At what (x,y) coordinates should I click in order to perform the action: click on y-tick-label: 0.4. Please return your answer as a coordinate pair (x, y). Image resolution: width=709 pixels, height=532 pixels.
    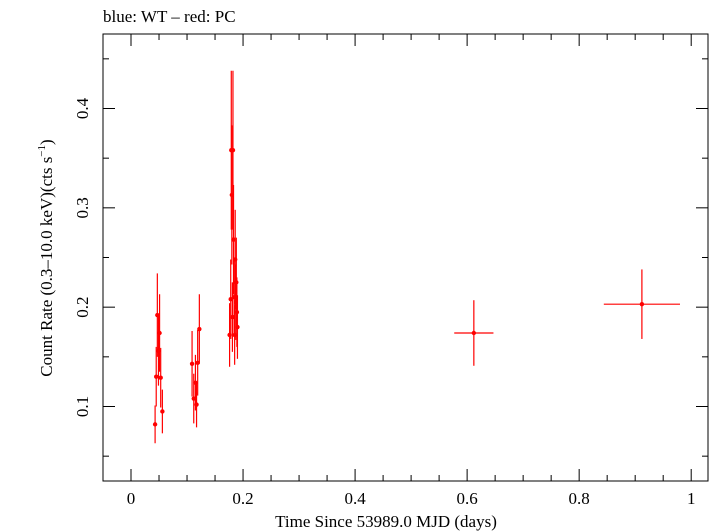
    Looking at the image, I should click on (82, 108).